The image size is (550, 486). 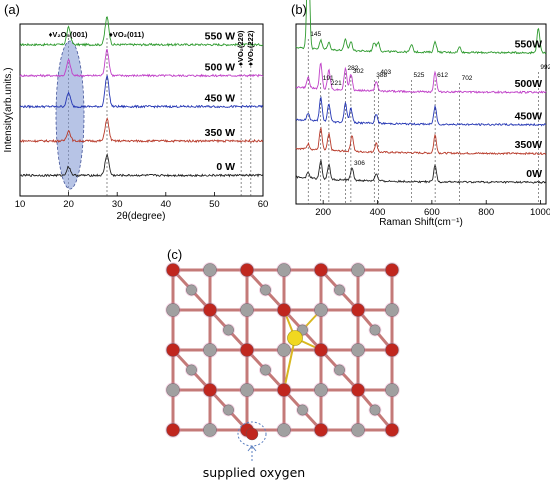 I want to click on panel-c-label: (c), so click(x=174, y=254).